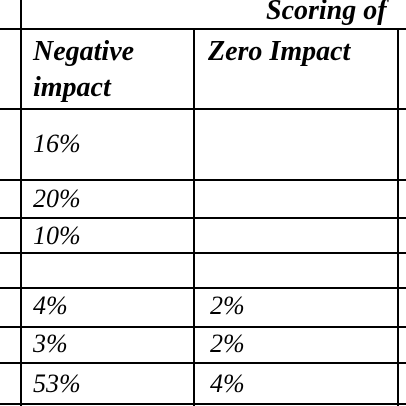 The image size is (406, 406). Describe the element at coordinates (57, 235) in the screenshot. I see `cell-negative: 10%` at that location.